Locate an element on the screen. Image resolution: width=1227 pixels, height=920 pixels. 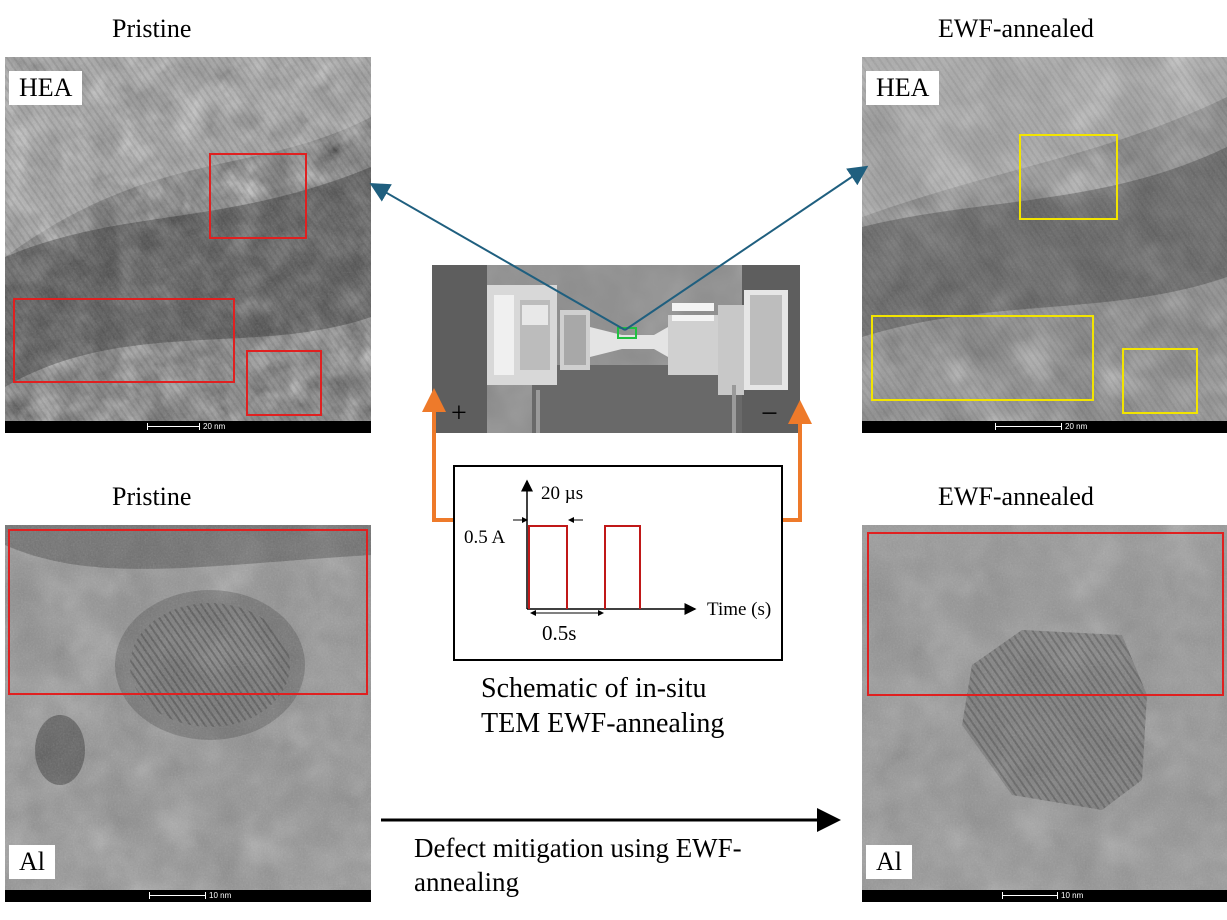
process-caption-line1: Defect mitigation using EWF- is located at coordinates (578, 848).